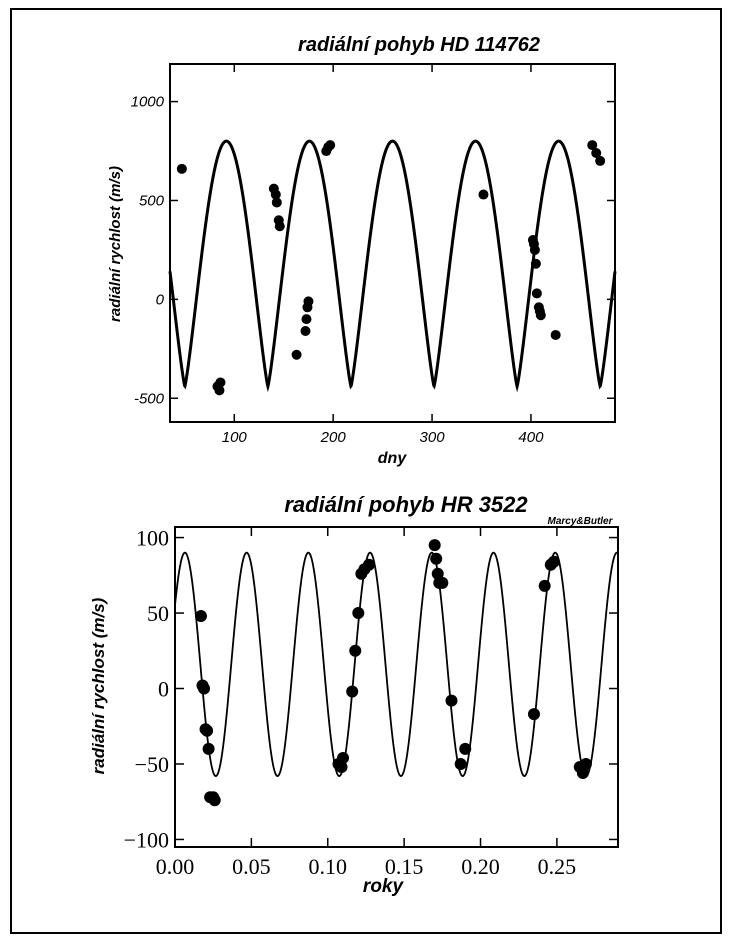  What do you see at coordinates (531, 437) in the screenshot?
I see `x-tick-label: 400` at bounding box center [531, 437].